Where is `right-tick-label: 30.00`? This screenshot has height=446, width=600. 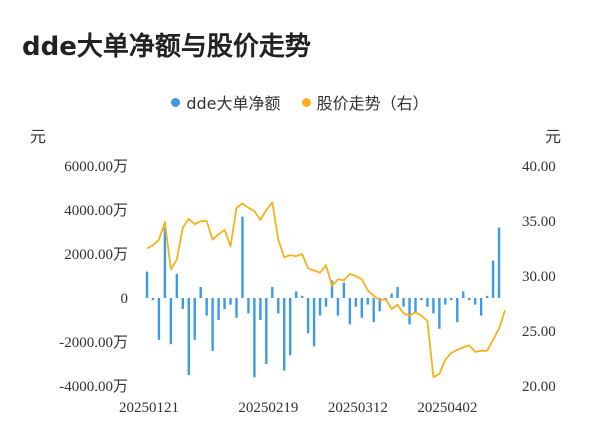
right-tick-label: 30.00 is located at coordinates (539, 277).